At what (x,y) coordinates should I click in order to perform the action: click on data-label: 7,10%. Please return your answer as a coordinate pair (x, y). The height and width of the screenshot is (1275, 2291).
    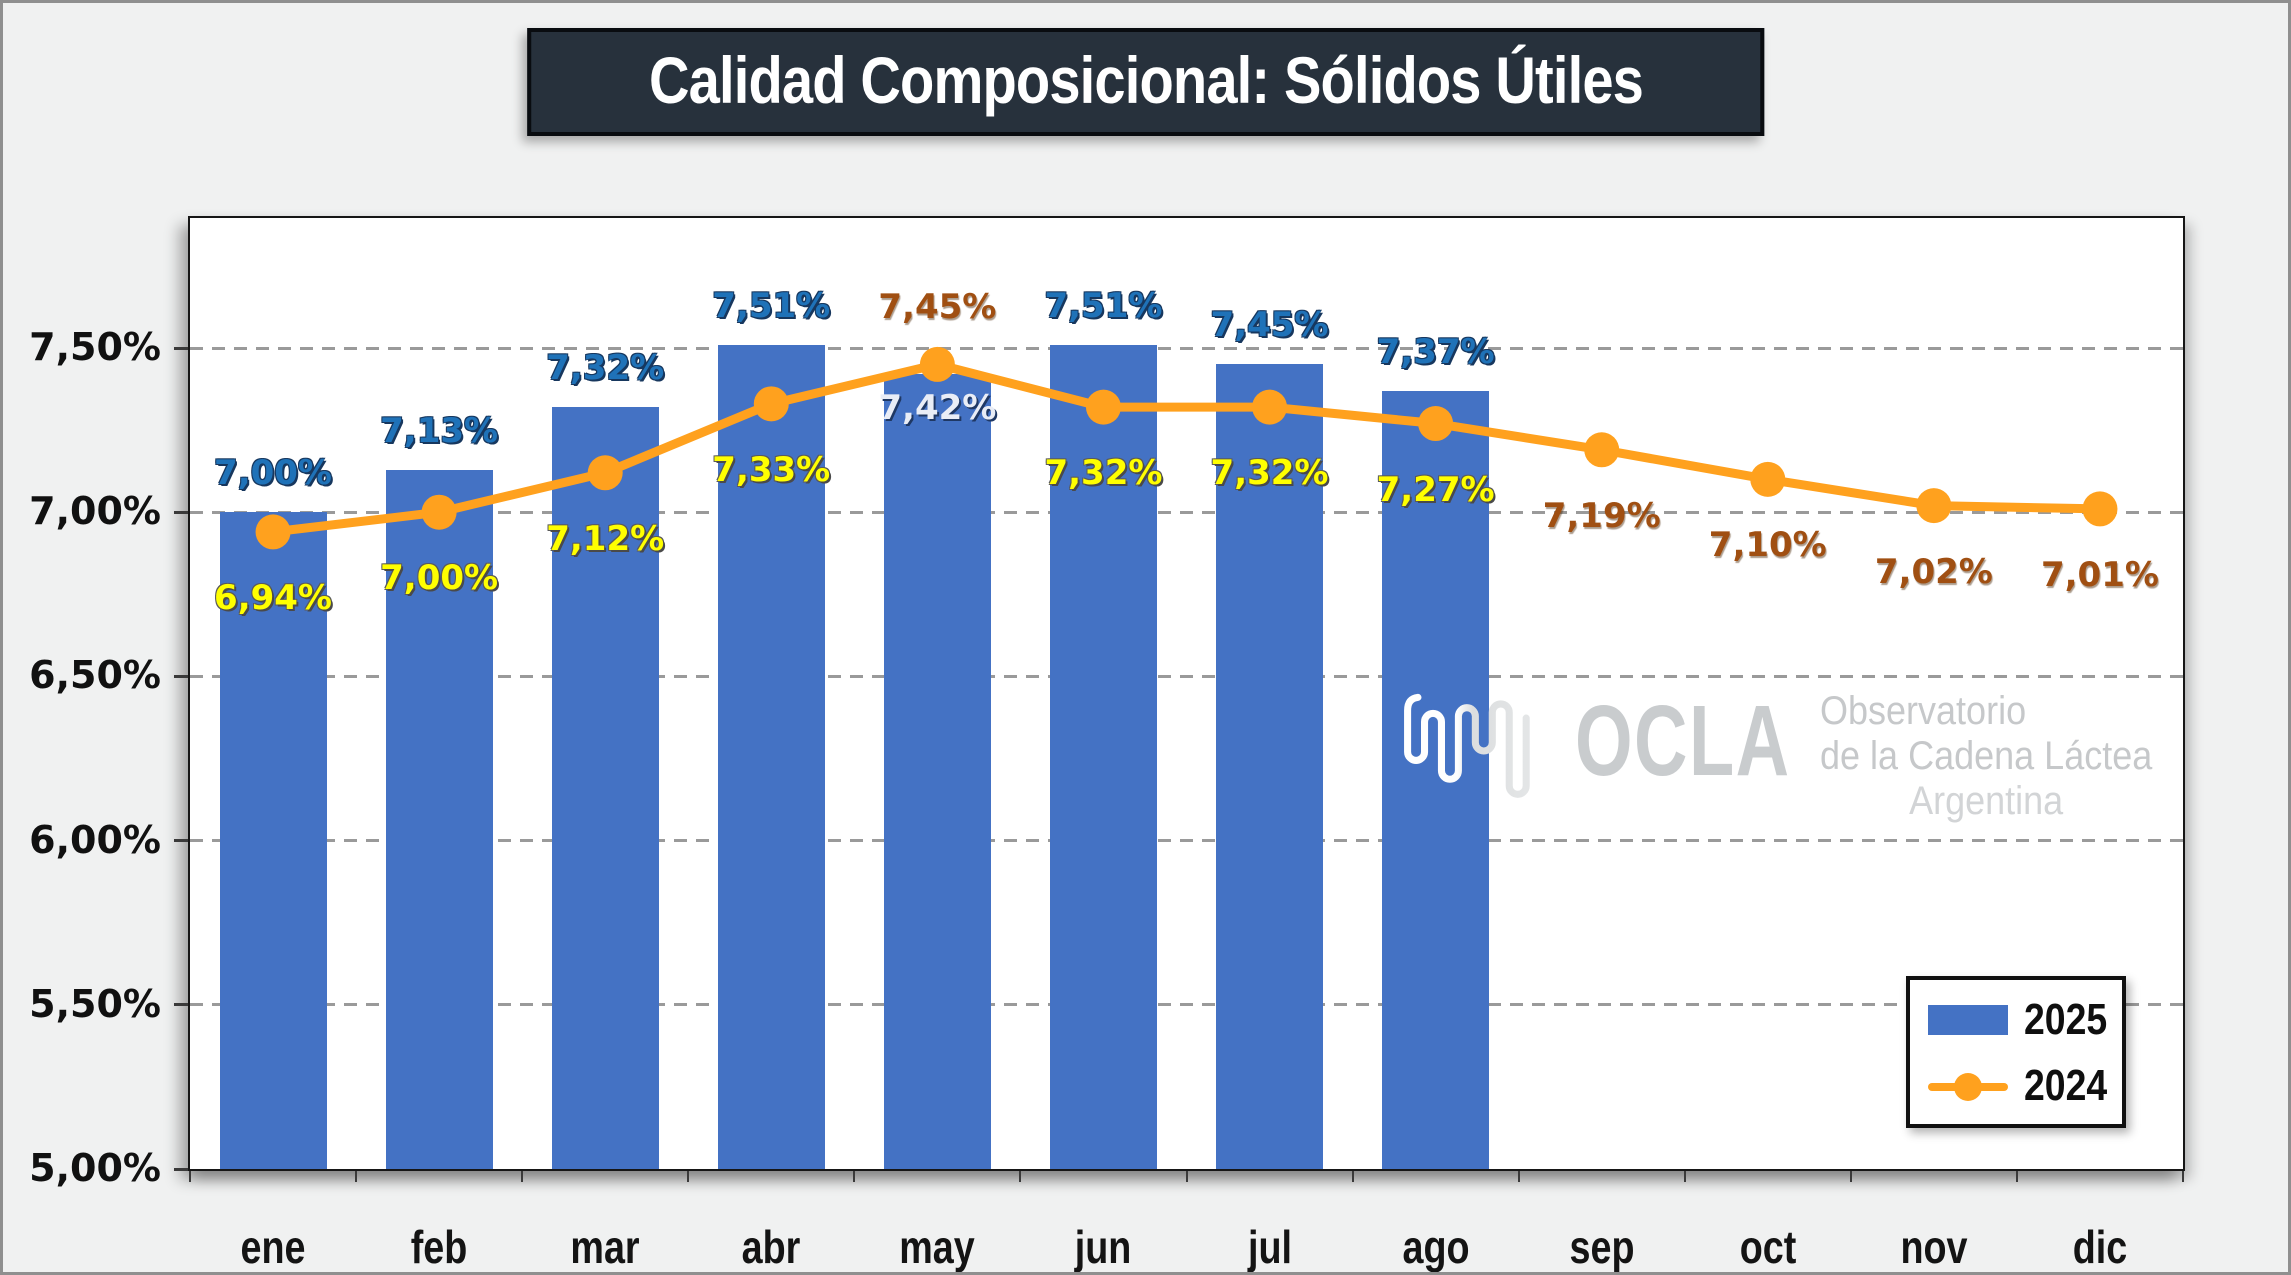
    Looking at the image, I should click on (1767, 545).